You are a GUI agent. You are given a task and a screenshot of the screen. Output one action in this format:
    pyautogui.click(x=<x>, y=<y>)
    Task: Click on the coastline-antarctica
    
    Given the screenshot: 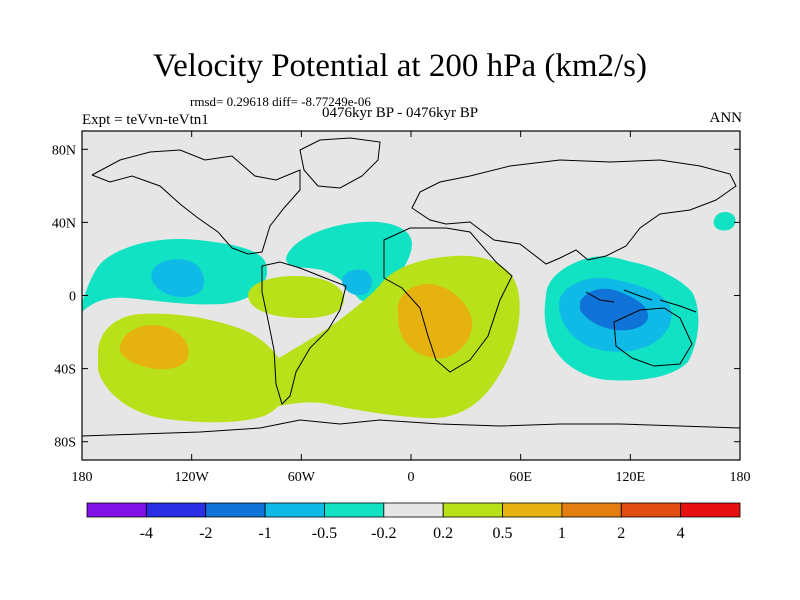 What is the action you would take?
    pyautogui.click(x=411, y=428)
    